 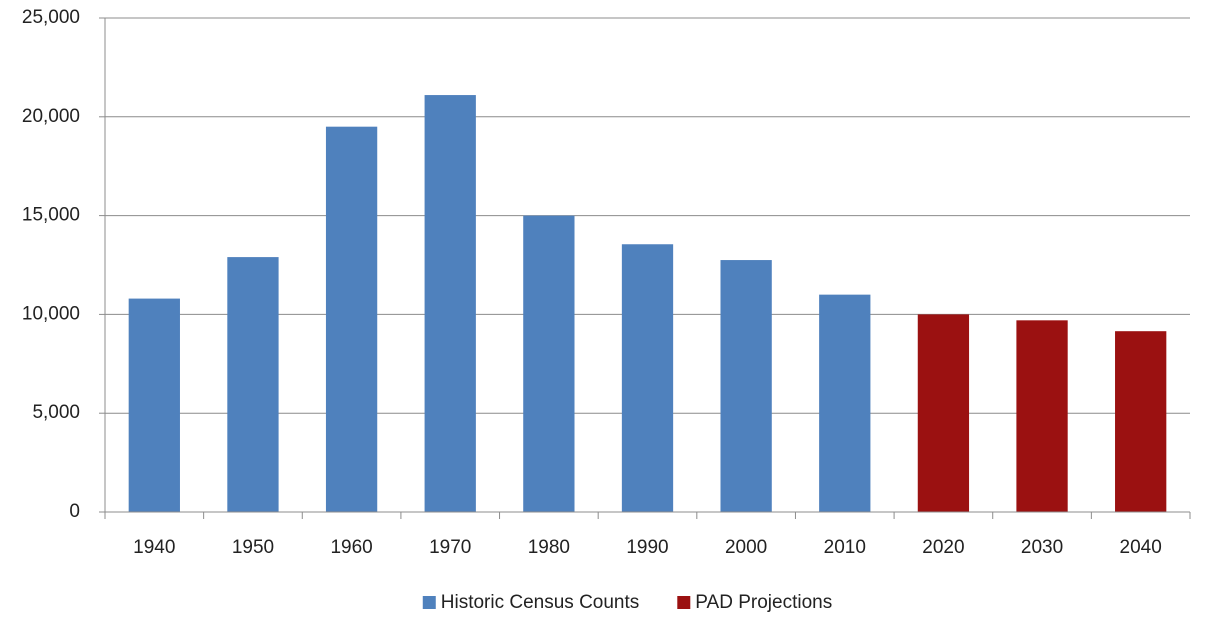 I want to click on legend-label: PAD Projections, so click(x=763, y=602).